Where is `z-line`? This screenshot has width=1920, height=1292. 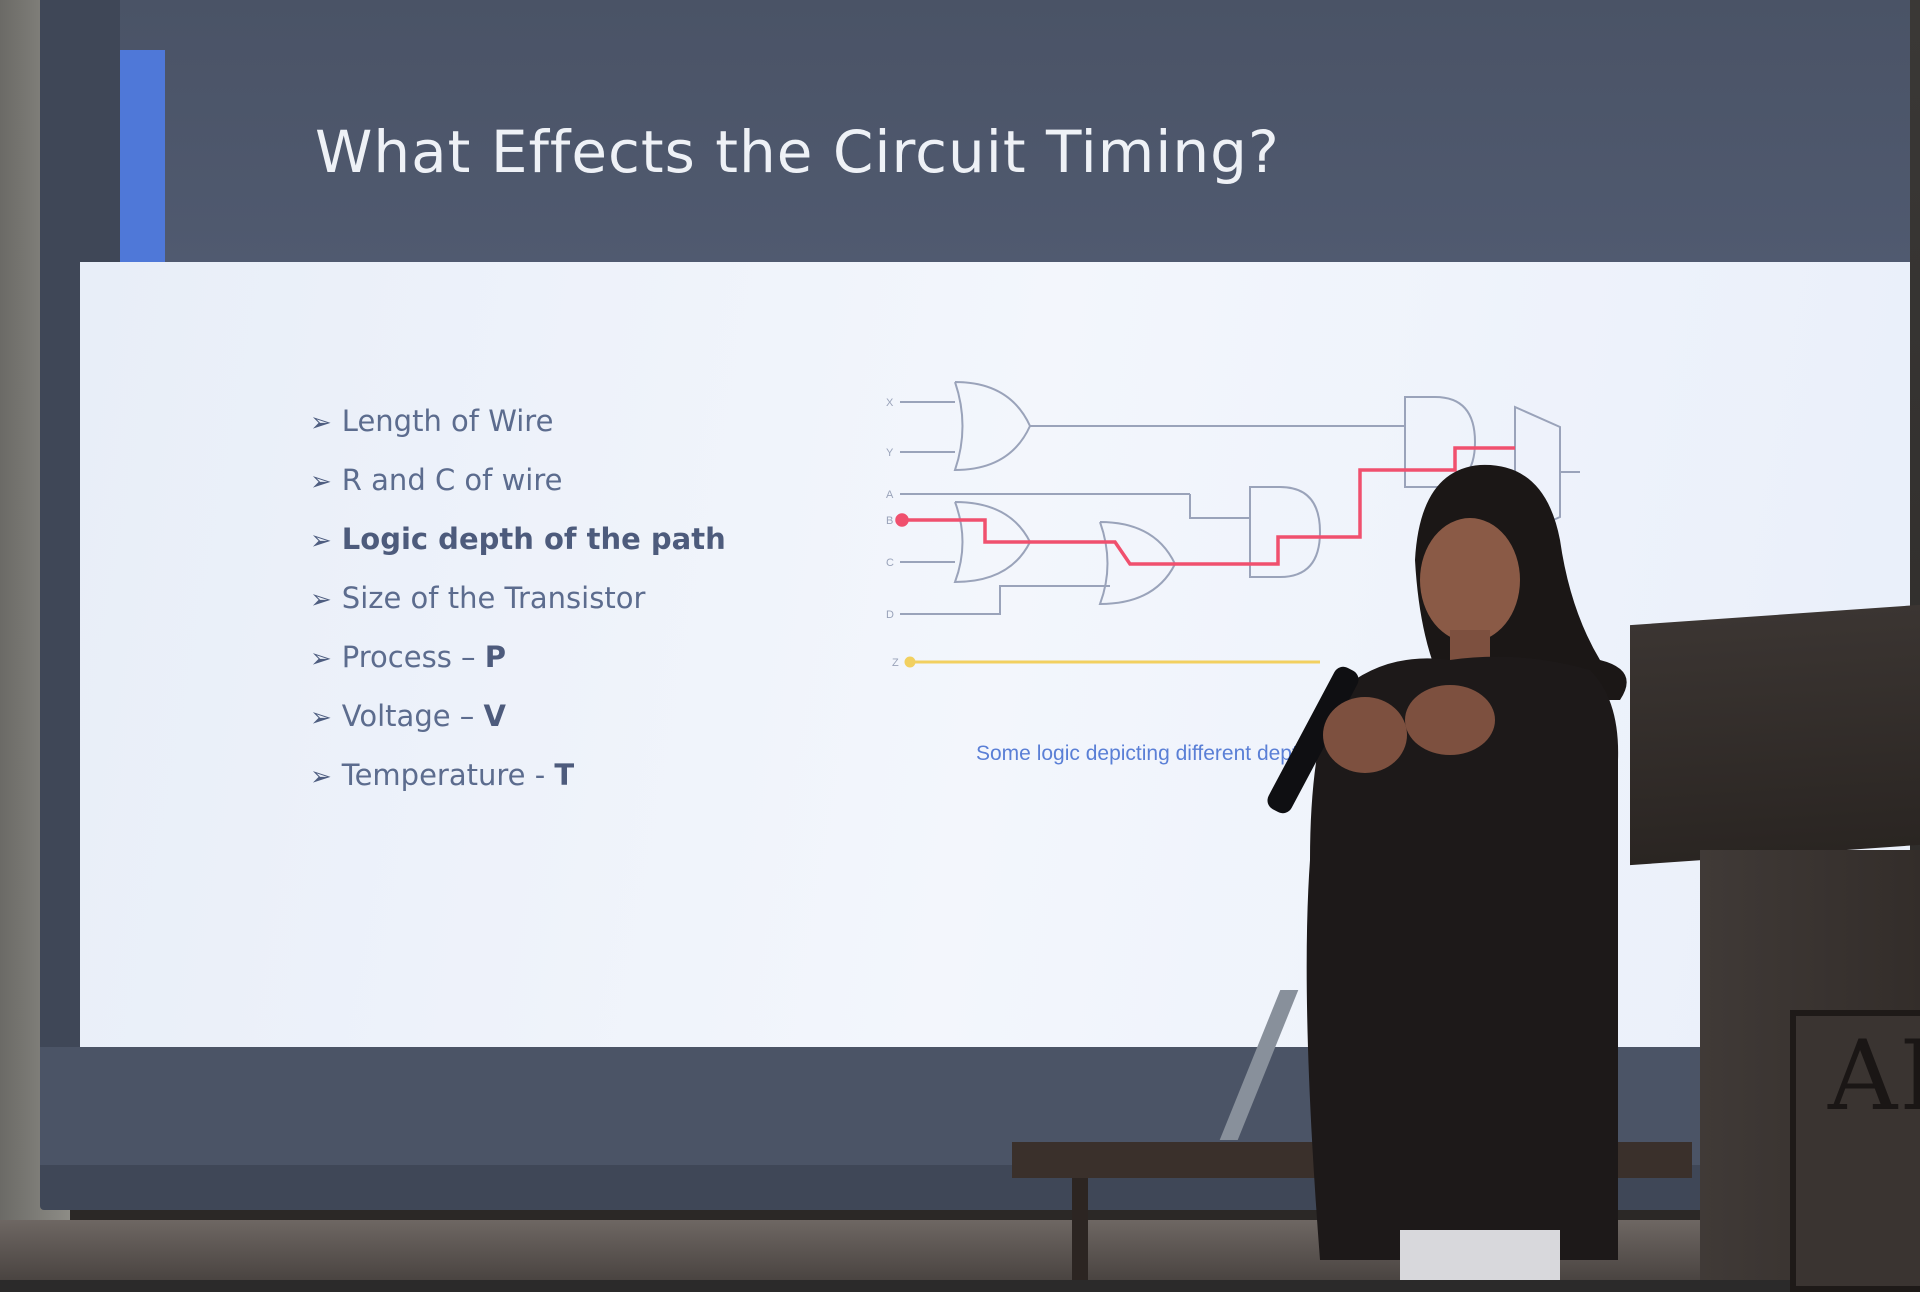
z-line is located at coordinates (1112, 662).